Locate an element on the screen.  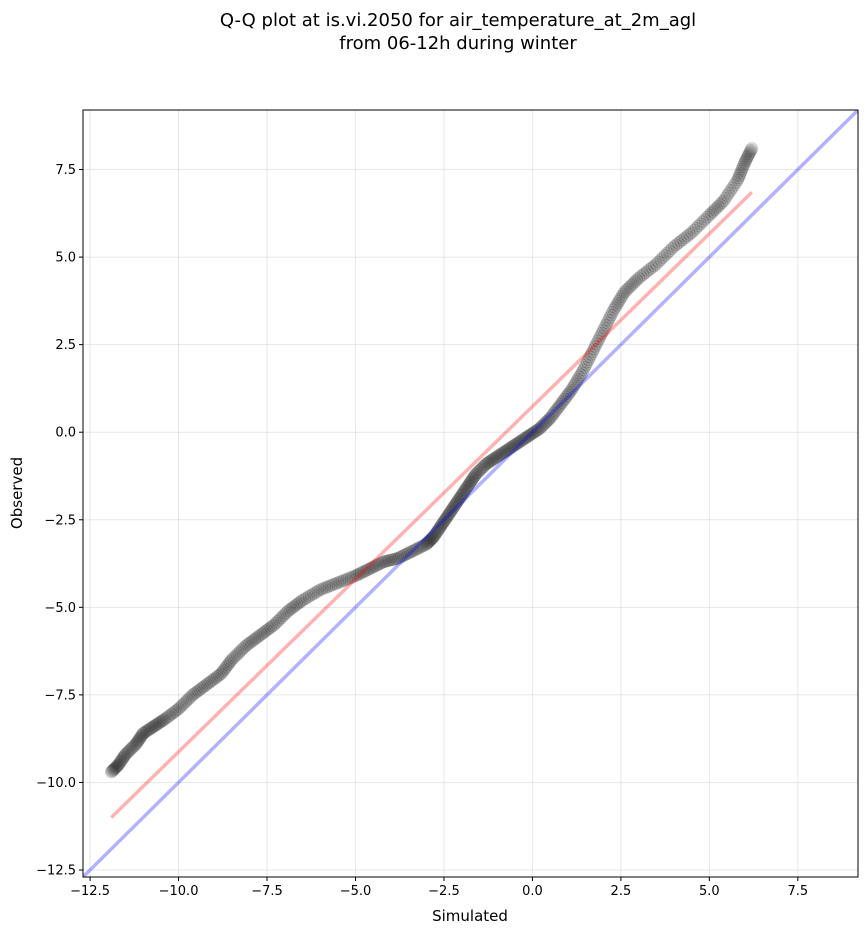
y-tick-label: −12.5 is located at coordinates (56, 870).